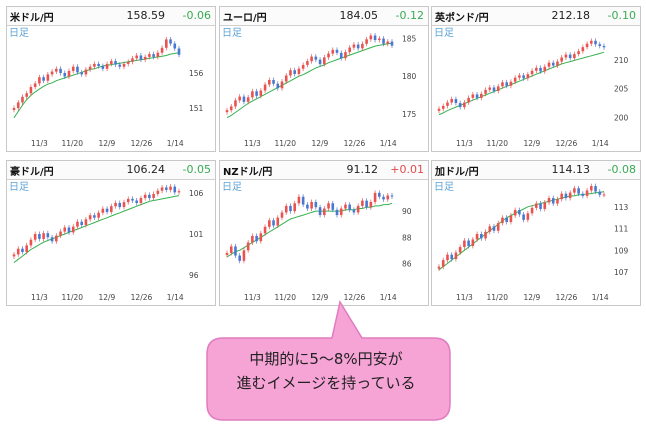 The image size is (646, 429). Describe the element at coordinates (444, 33) in the screenshot. I see `period-label: 日足` at that location.